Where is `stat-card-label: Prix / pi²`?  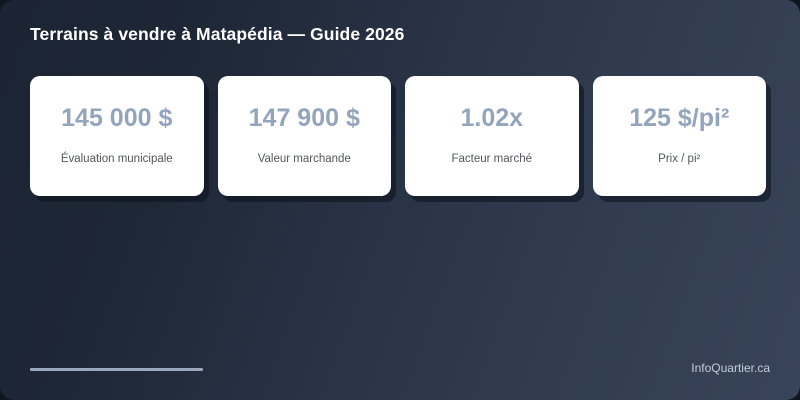 stat-card-label: Prix / pi² is located at coordinates (679, 159).